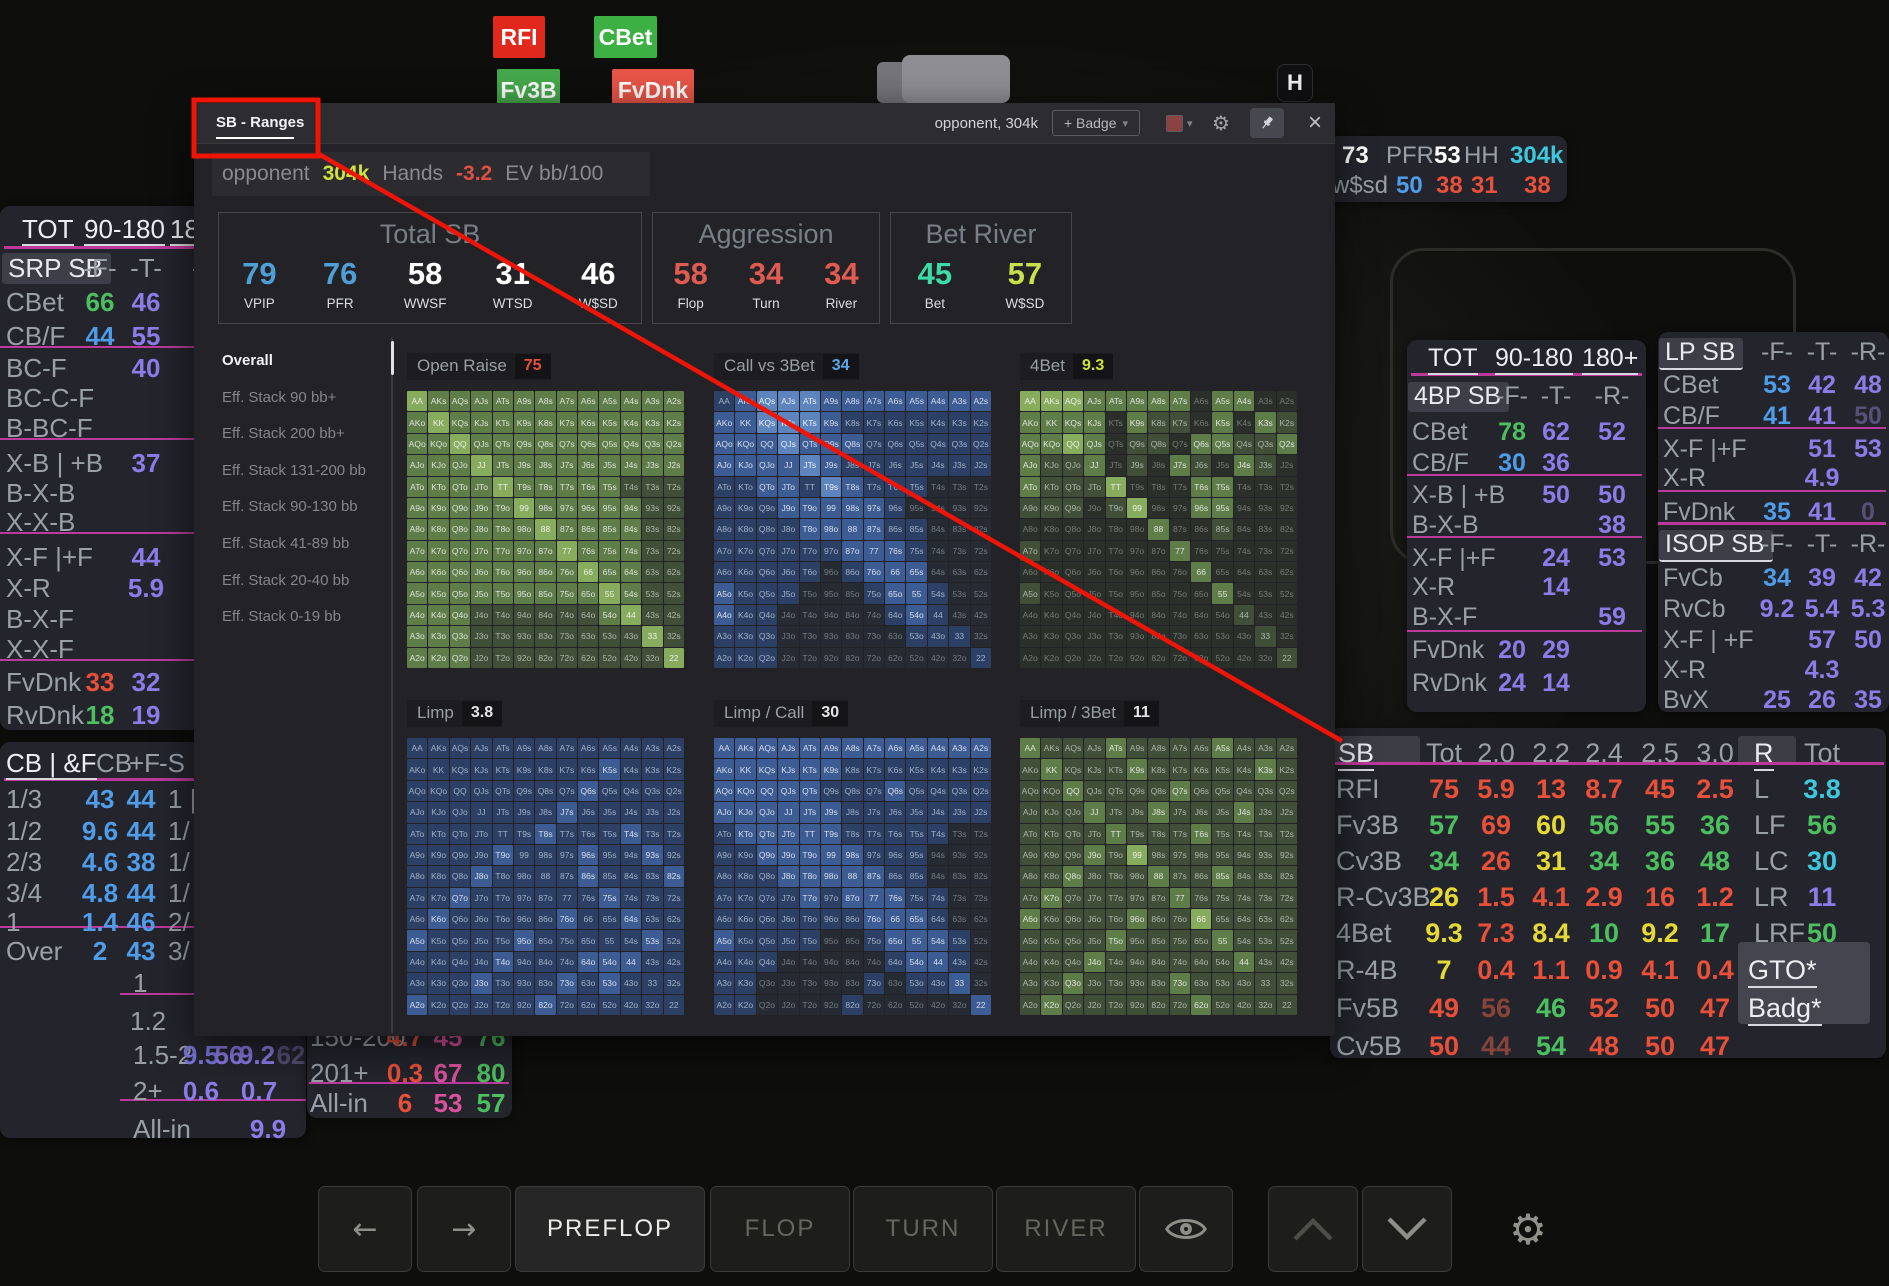  What do you see at coordinates (809, 940) in the screenshot?
I see `hand-cell: T5o` at bounding box center [809, 940].